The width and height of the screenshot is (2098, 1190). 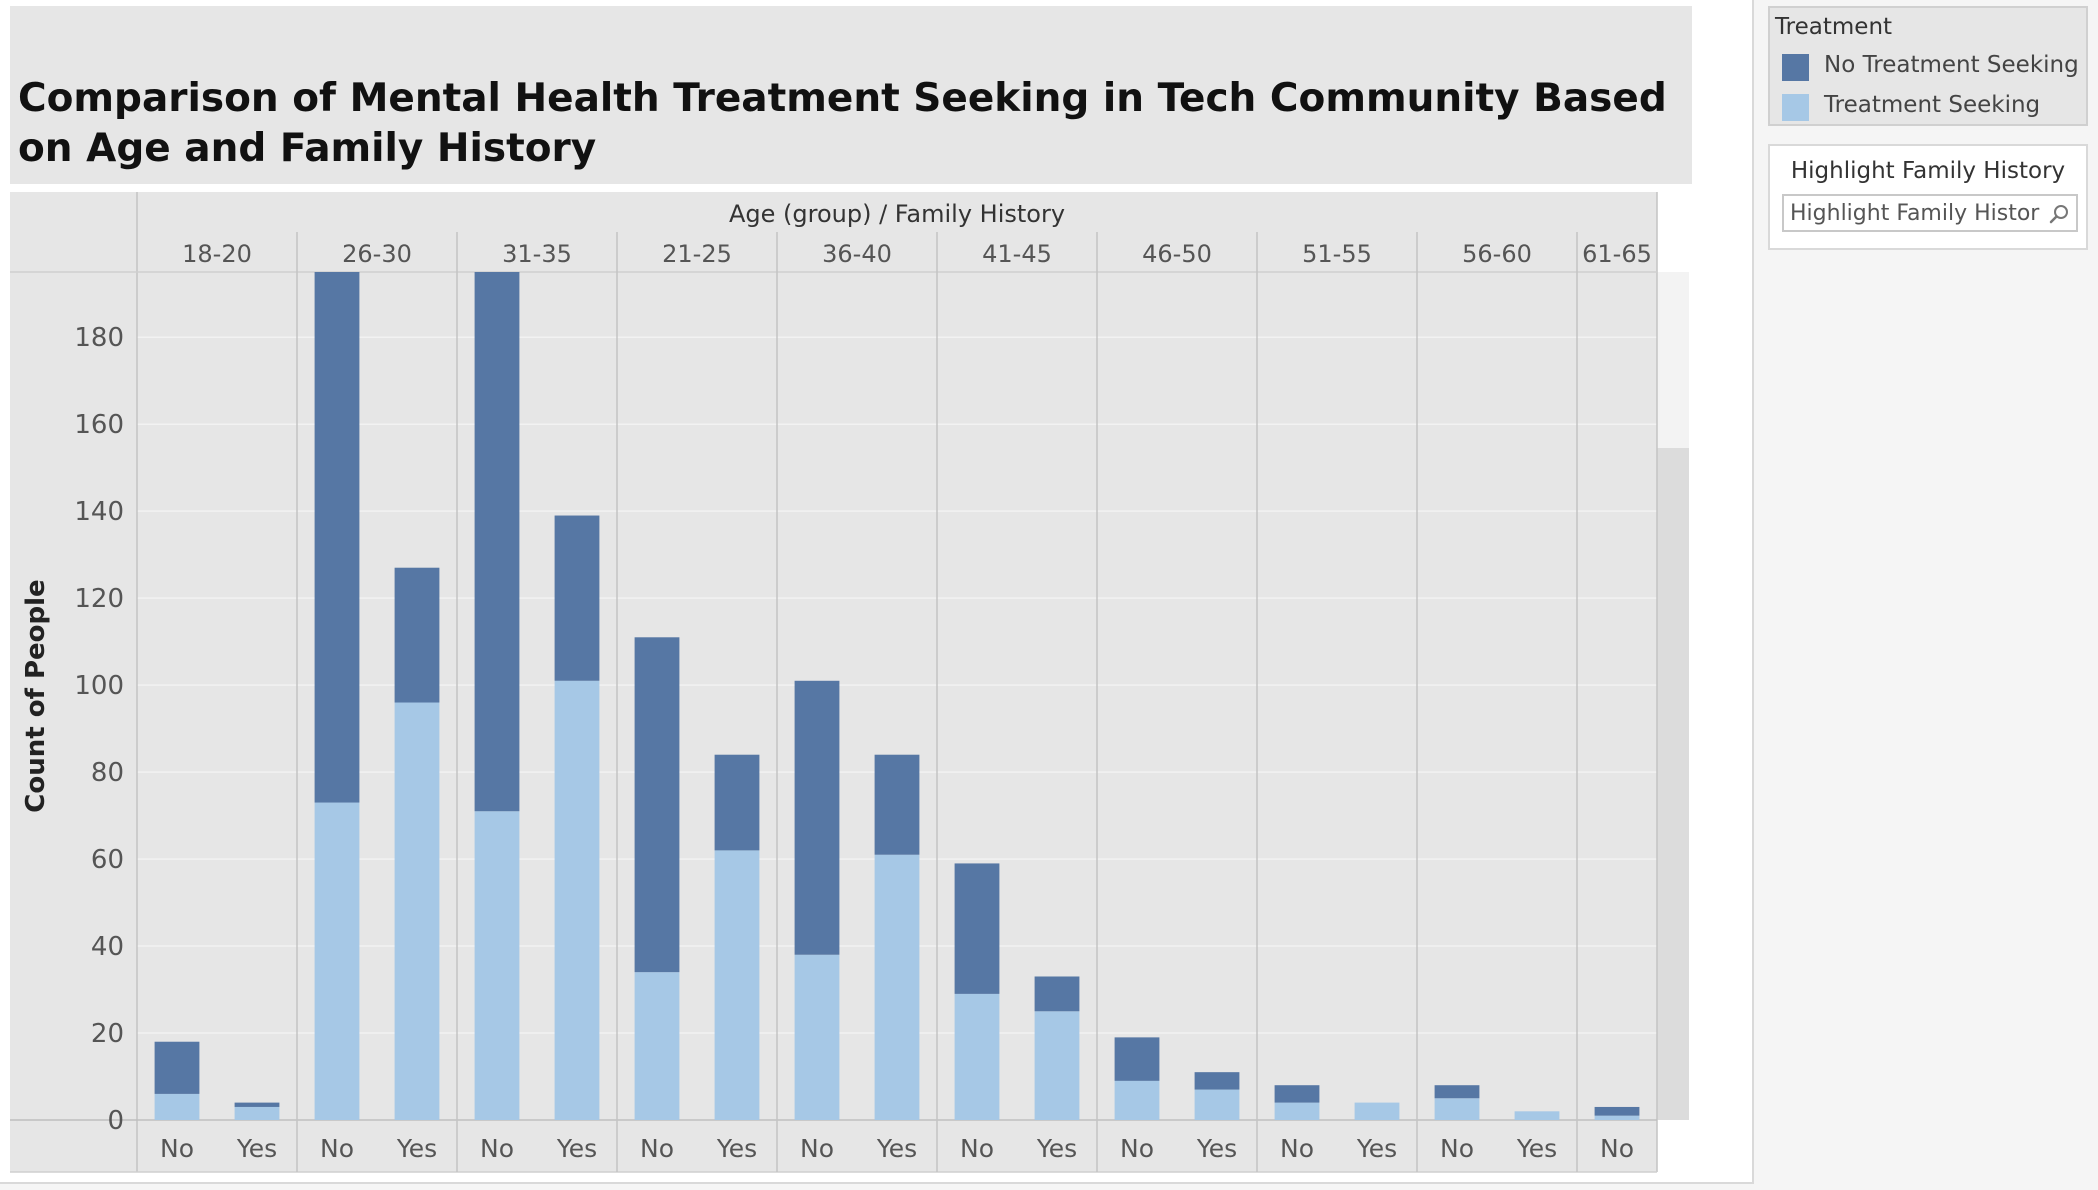 What do you see at coordinates (99, 338) in the screenshot?
I see `y-tick-label: 180` at bounding box center [99, 338].